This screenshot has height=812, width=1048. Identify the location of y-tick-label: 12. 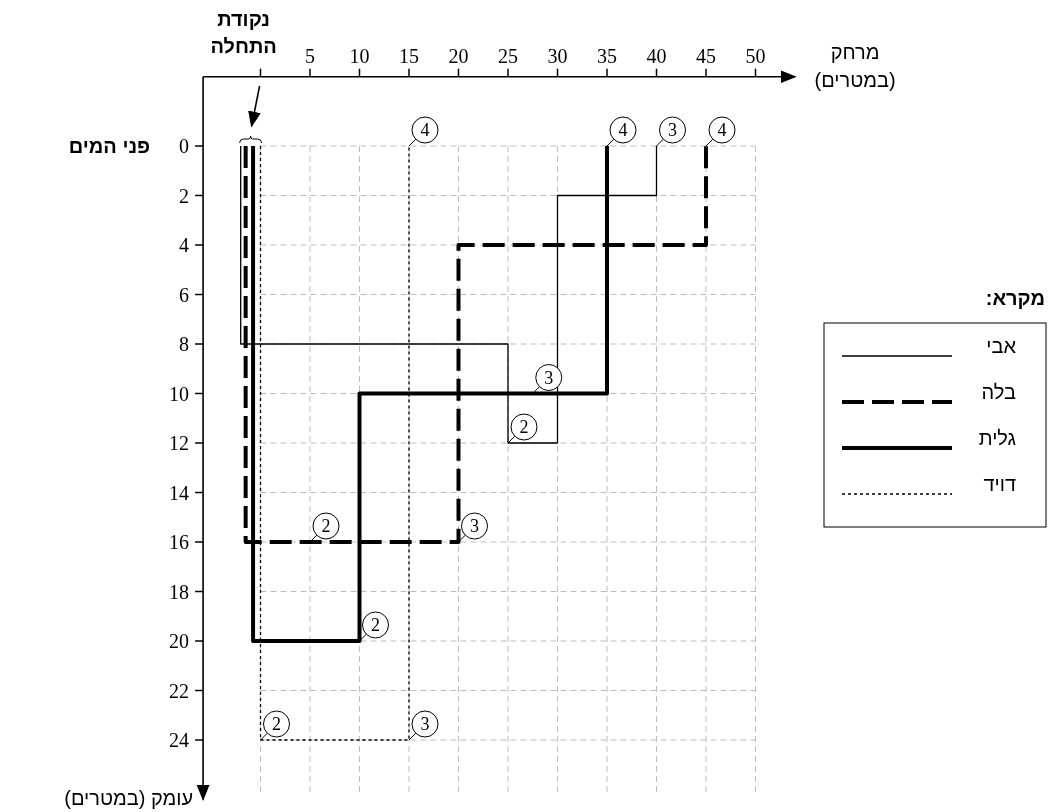
(179, 443).